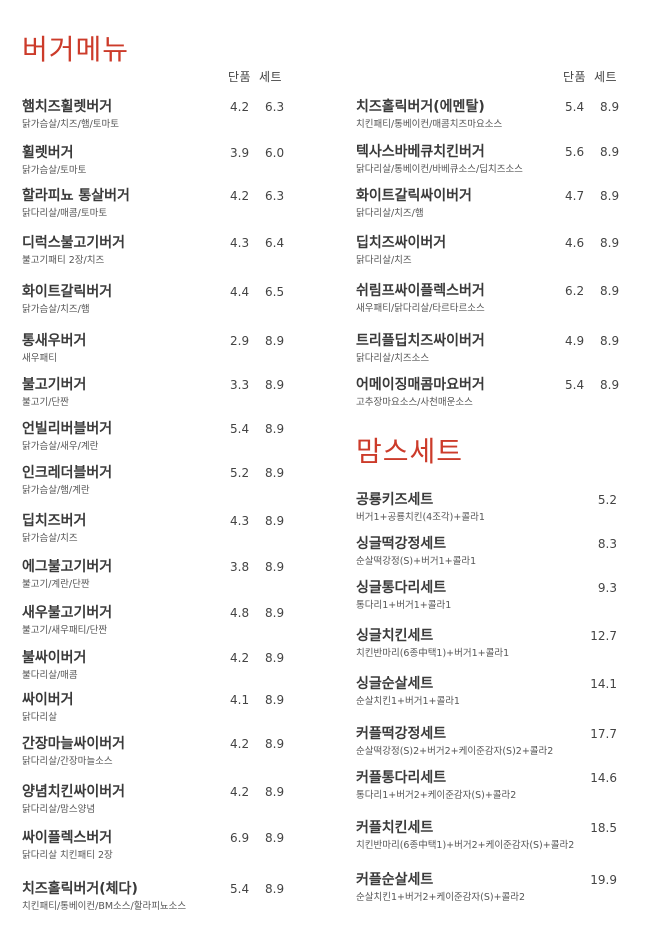 This screenshot has width=649, height=933. Describe the element at coordinates (384, 260) in the screenshot. I see `burger-description: 닭다리살/치즈` at that location.